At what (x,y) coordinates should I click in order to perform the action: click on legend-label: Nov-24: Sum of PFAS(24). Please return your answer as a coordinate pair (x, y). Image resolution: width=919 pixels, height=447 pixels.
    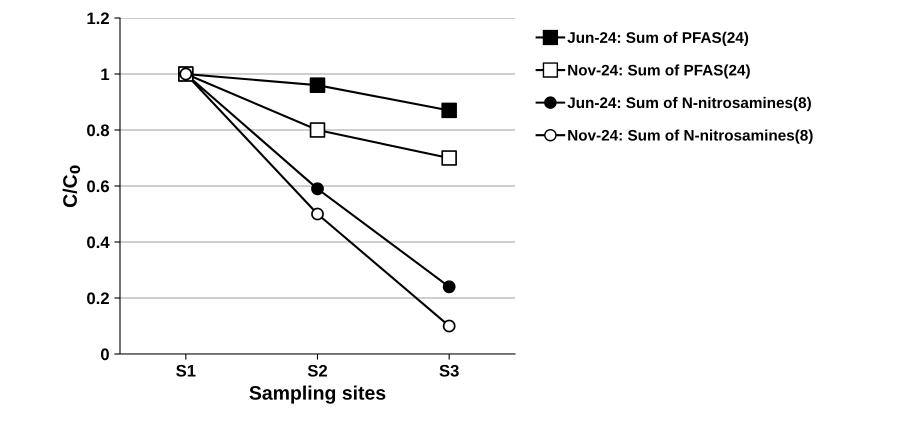
    Looking at the image, I should click on (659, 71).